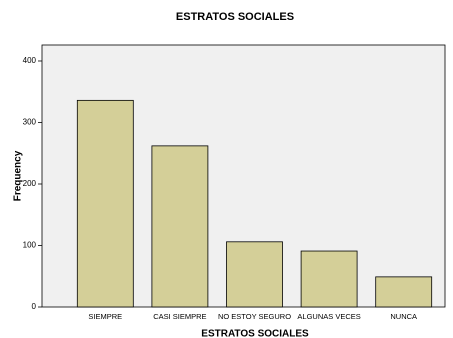  Describe the element at coordinates (30, 122) in the screenshot. I see `y-tick-label: 300` at that location.